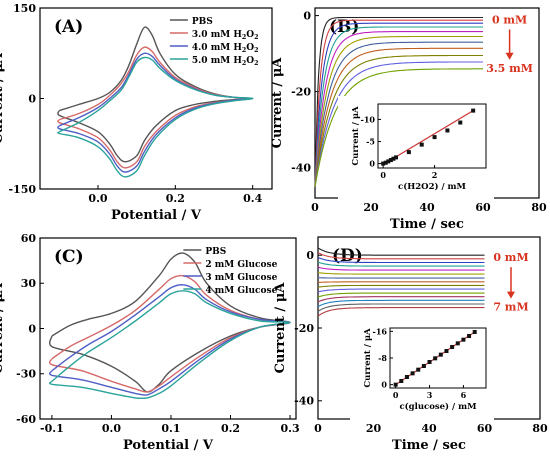 Image resolution: width=550 pixels, height=456 pixels. I want to click on inset-fit-line, so click(428, 137).